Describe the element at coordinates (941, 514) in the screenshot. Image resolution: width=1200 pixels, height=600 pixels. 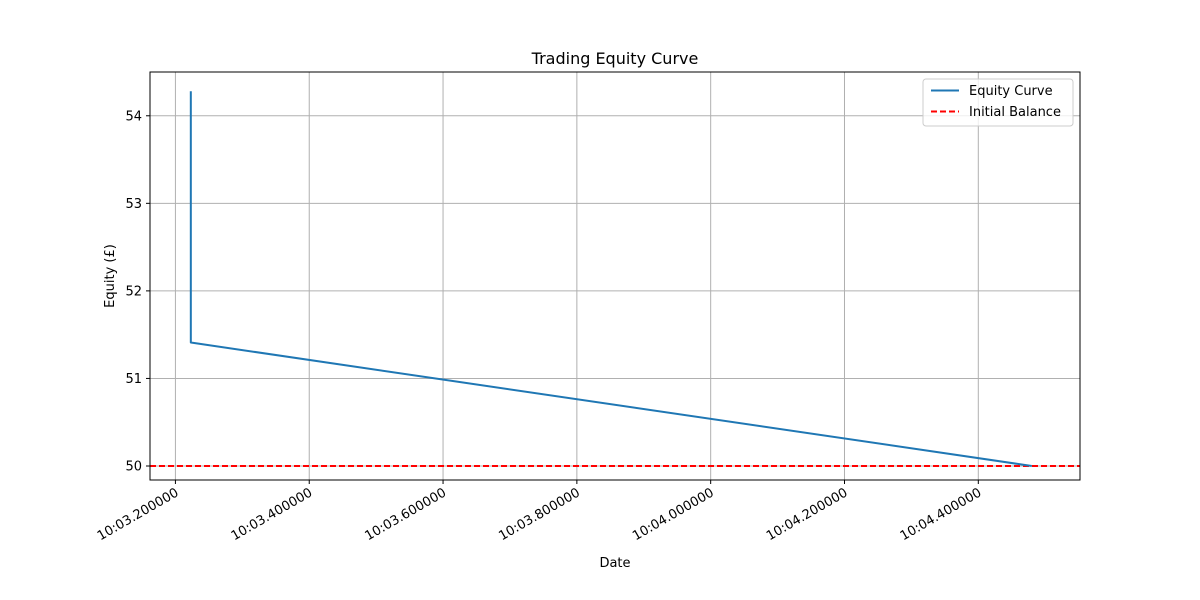
I see `x-tick-label: 10:04.400000` at that location.